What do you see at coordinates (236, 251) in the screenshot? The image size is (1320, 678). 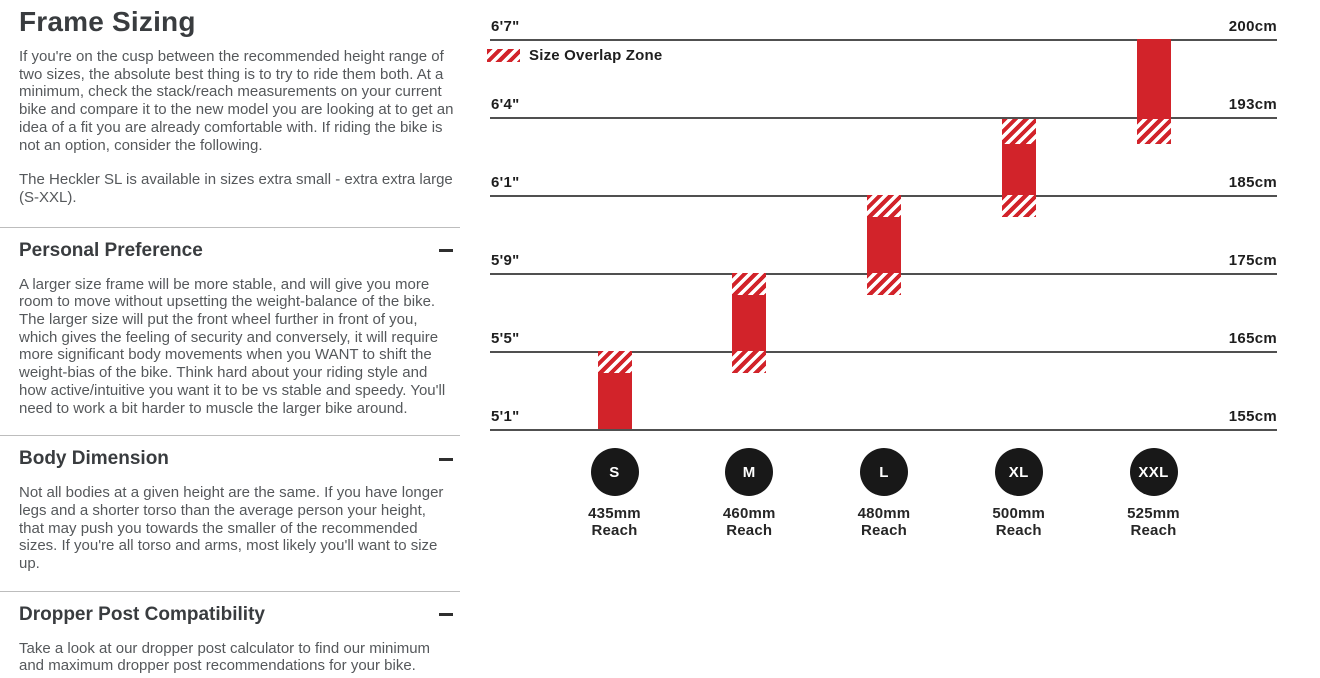 I see `accordion-header-personal-preference: Personal Preference` at bounding box center [236, 251].